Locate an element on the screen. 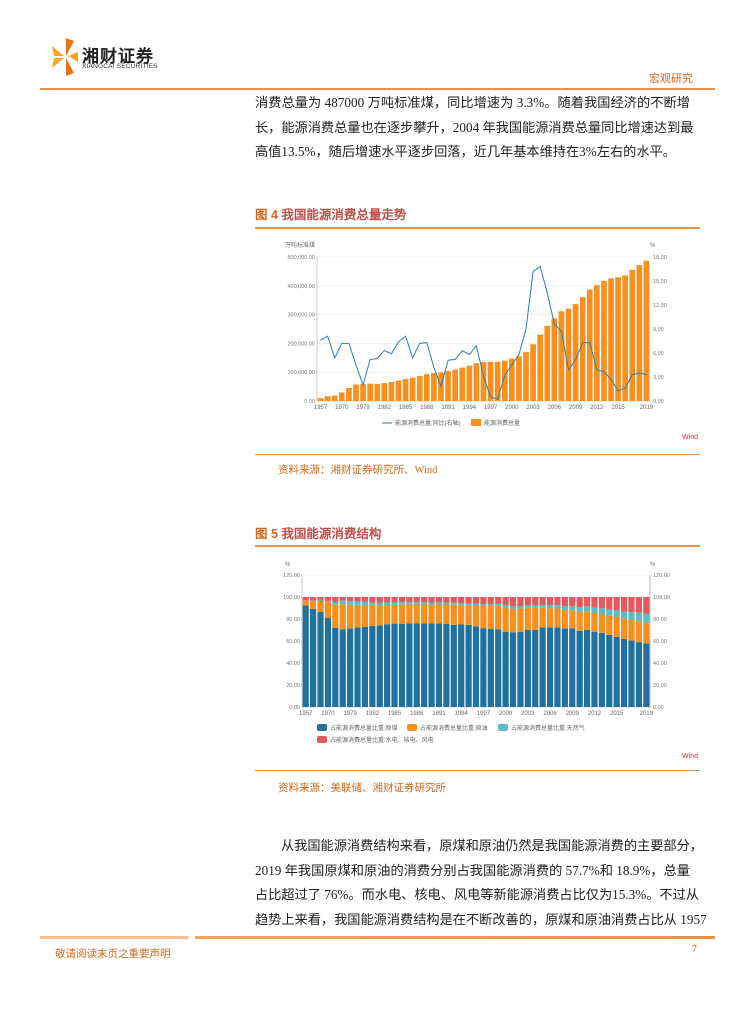  legend-swatch is located at coordinates (322, 739).